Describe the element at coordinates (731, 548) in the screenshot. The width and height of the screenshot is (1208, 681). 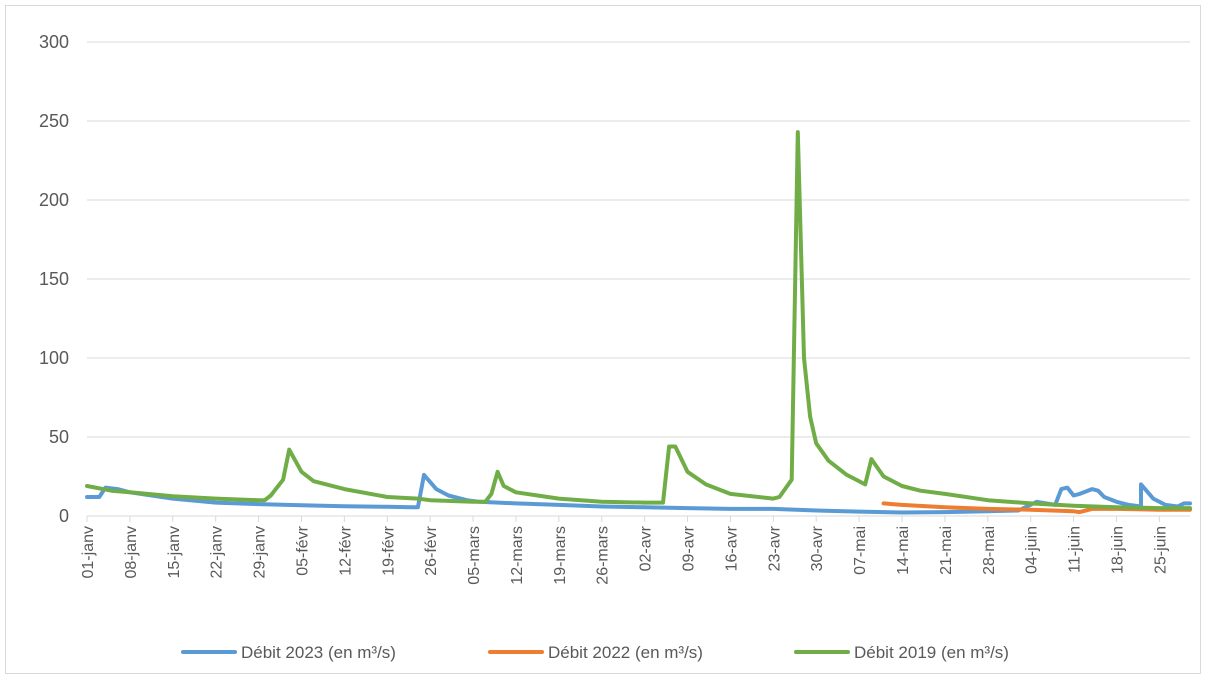
I see `x-tick-label: 16-avr` at that location.